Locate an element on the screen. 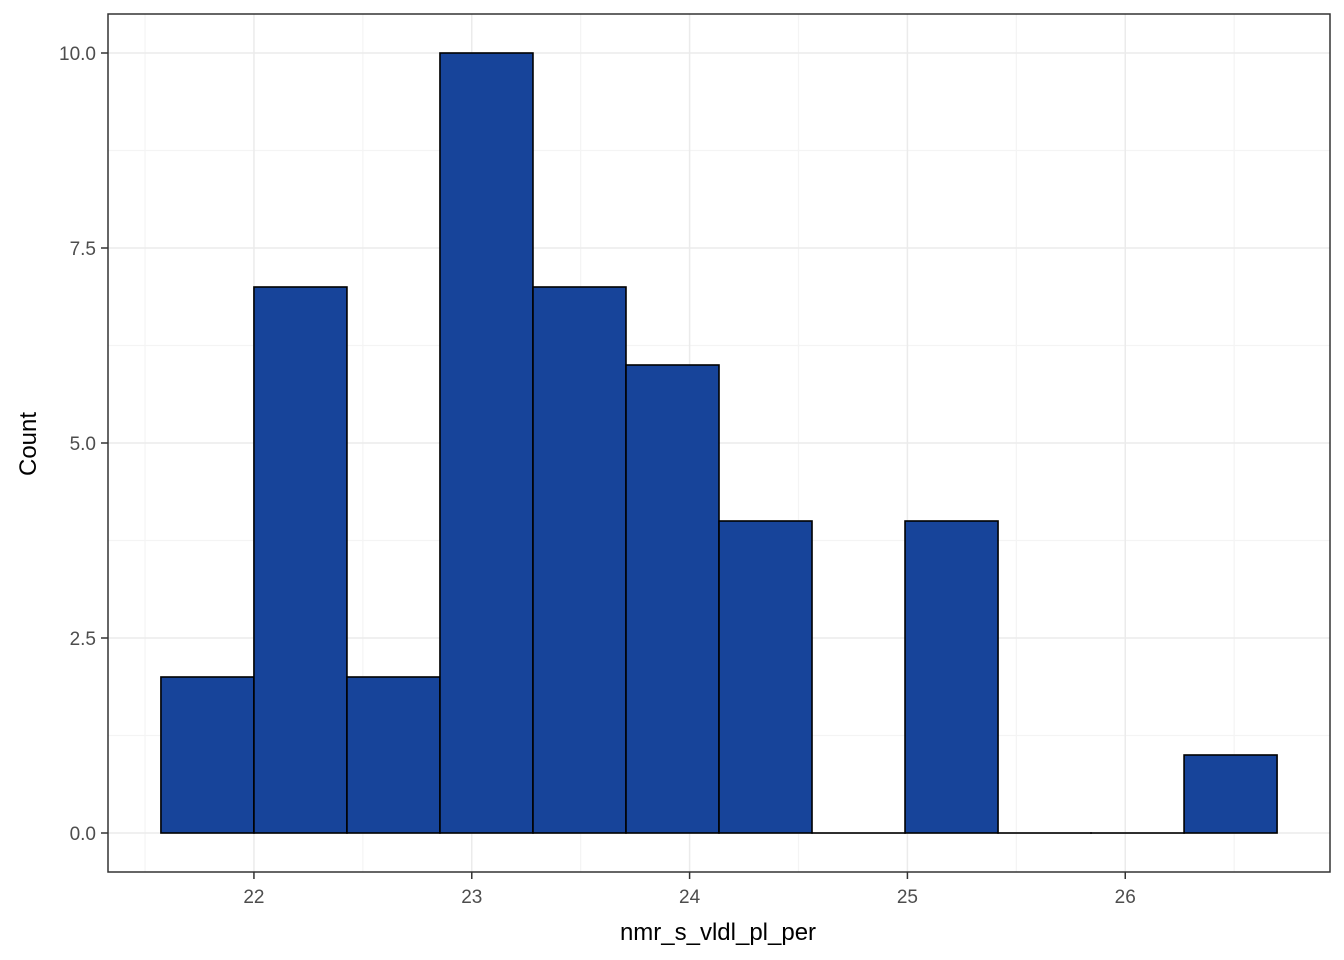 The height and width of the screenshot is (960, 1344). x-tick-label-4: 26 is located at coordinates (1125, 897).